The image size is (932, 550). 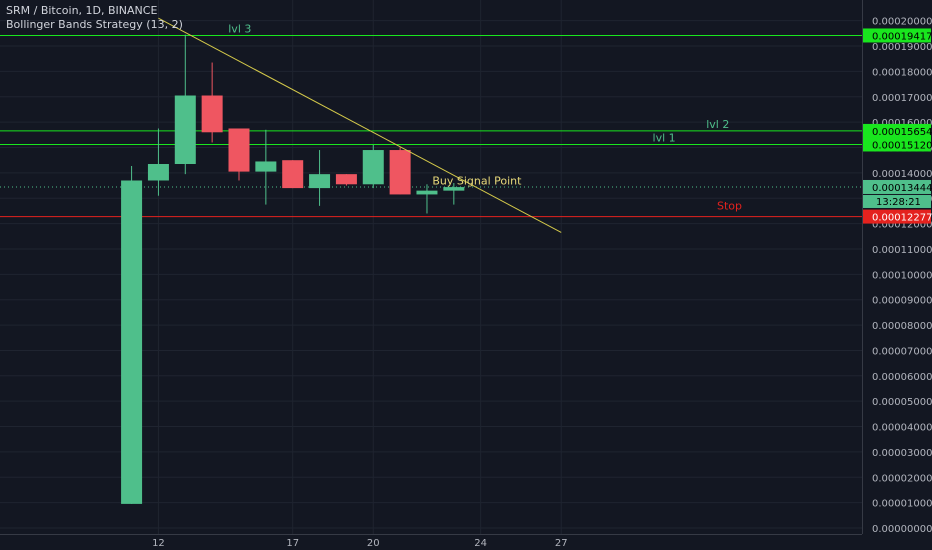 I want to click on y-tick-label: 0.00010000, so click(x=902, y=275).